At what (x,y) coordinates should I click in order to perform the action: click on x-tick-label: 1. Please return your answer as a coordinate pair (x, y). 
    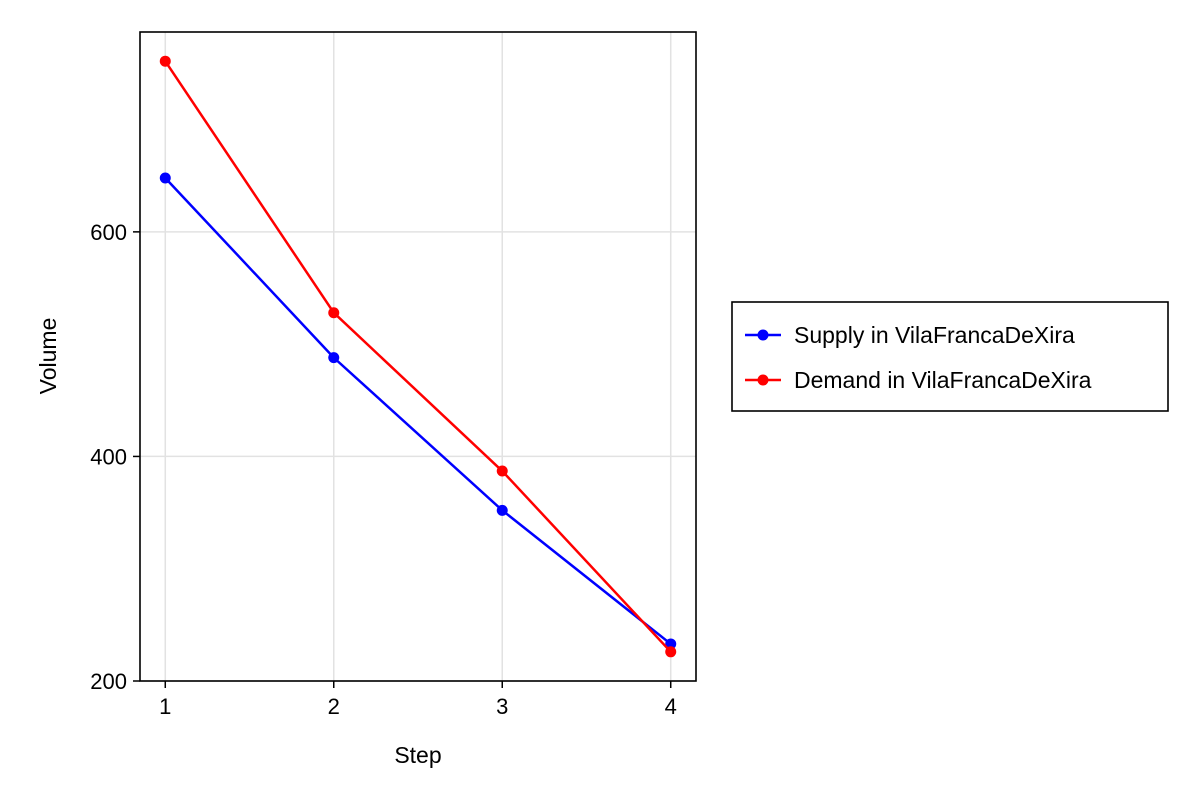
    Looking at the image, I should click on (165, 706).